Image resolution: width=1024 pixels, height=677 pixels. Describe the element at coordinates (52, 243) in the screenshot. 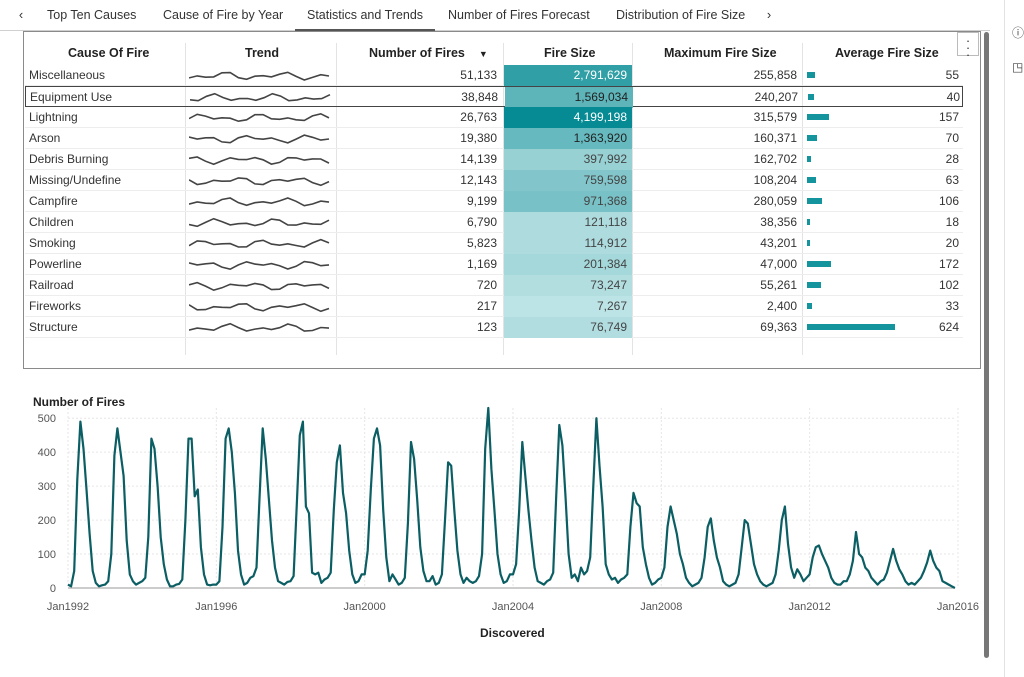

I see `cause-cell: Smoking` at that location.